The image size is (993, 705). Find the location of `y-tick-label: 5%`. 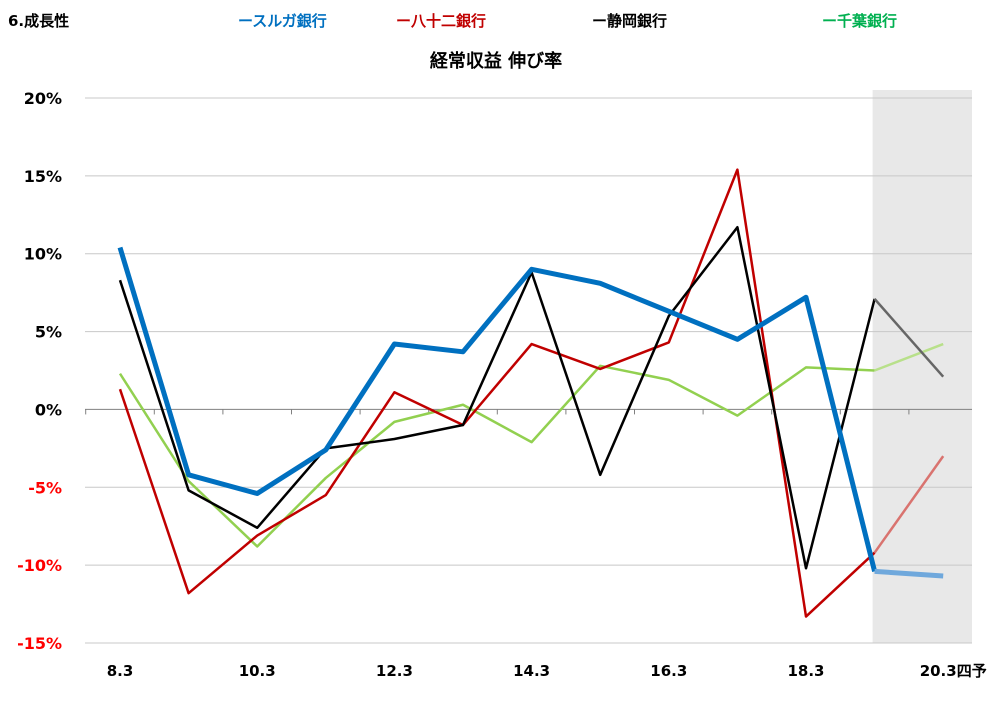

y-tick-label: 5% is located at coordinates (48, 332).